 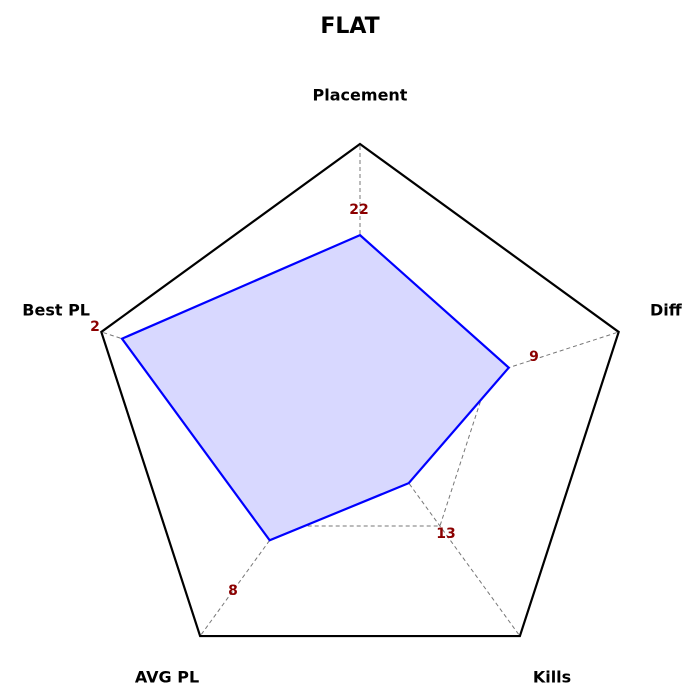 What do you see at coordinates (95, 327) in the screenshot?
I see `value-label-4: 2` at bounding box center [95, 327].